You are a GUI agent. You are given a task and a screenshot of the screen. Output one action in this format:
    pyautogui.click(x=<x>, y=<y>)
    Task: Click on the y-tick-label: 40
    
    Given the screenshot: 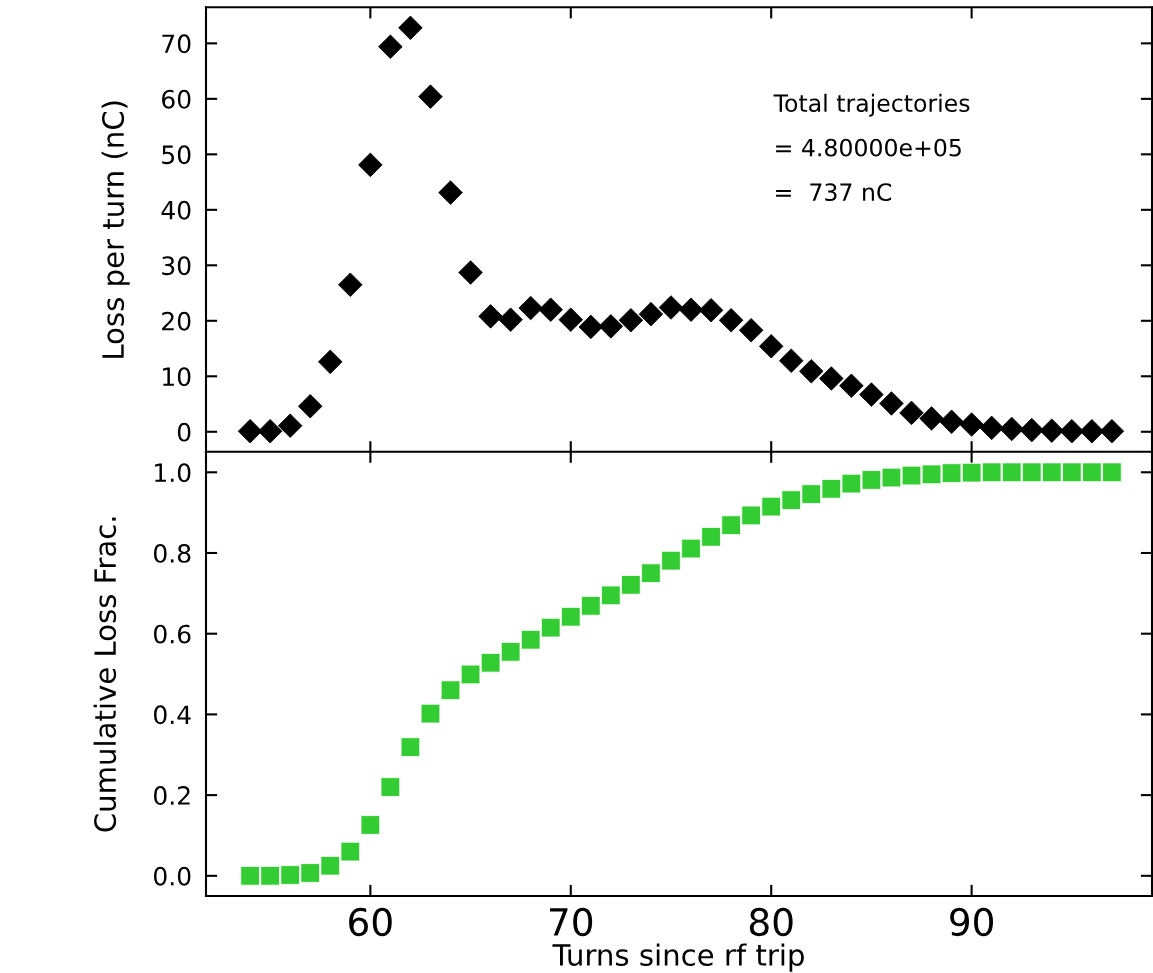 What is the action you would take?
    pyautogui.click(x=176, y=210)
    